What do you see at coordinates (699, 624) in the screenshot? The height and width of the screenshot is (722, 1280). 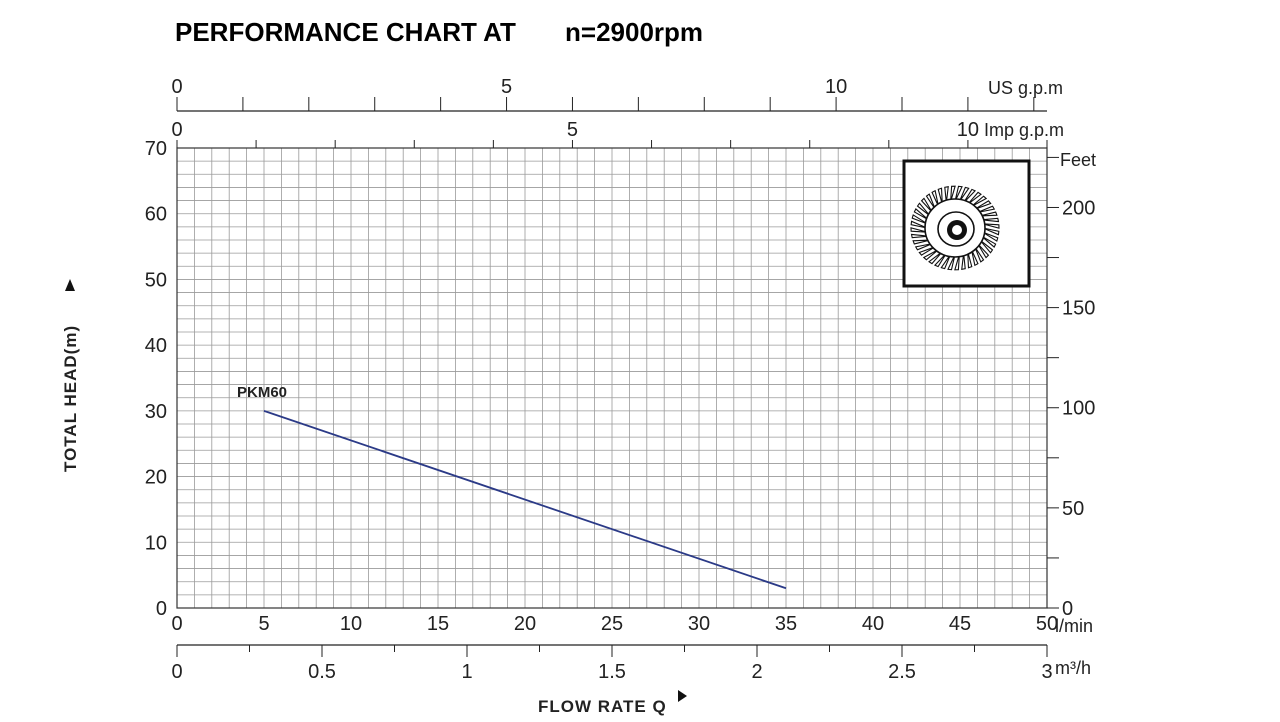 I see `x-tick-label: 30` at bounding box center [699, 624].